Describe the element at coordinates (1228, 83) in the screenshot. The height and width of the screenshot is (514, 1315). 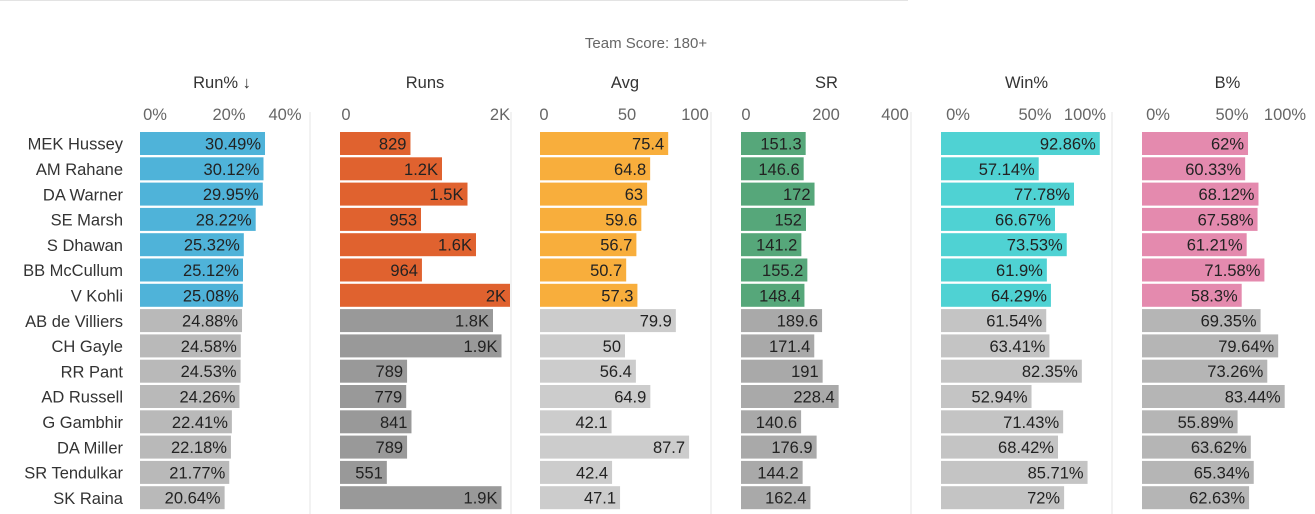
I see `header-b-pct: B%` at that location.